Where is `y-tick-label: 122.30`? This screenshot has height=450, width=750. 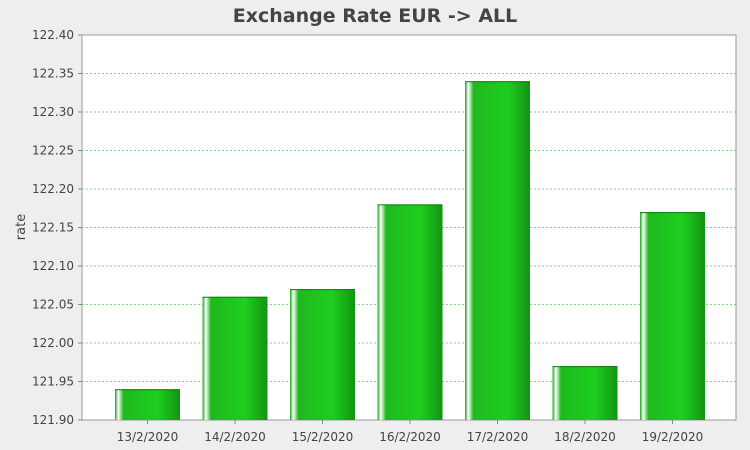 y-tick-label: 122.30 is located at coordinates (53, 112).